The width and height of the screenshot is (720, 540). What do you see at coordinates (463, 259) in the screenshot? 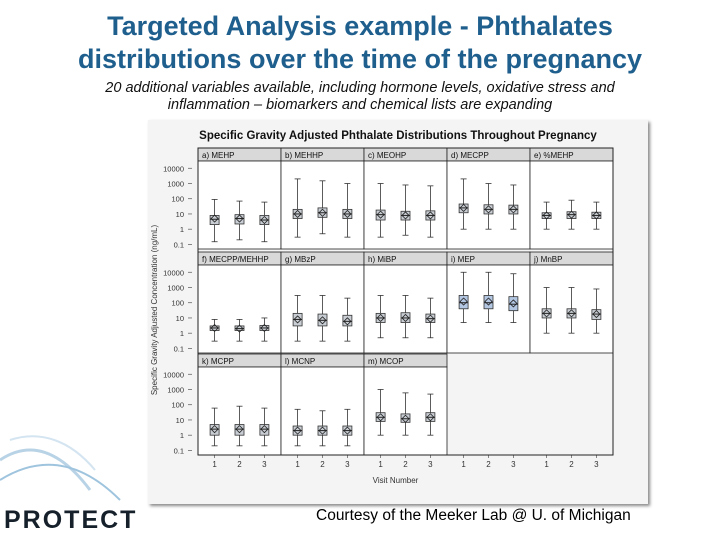
I see `panel-label: i) MEP` at bounding box center [463, 259].